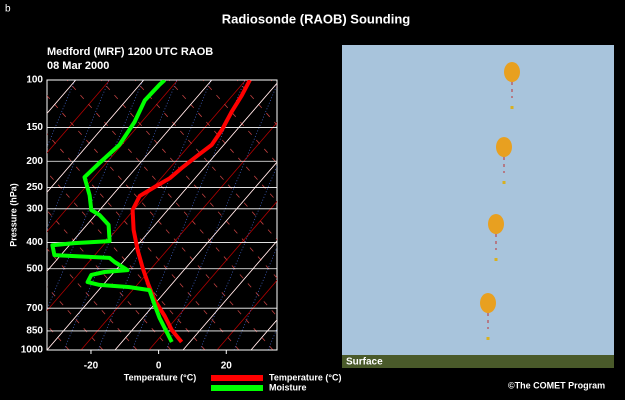 The width and height of the screenshot is (625, 400). I want to click on y-tick-label: 200, so click(34, 161).